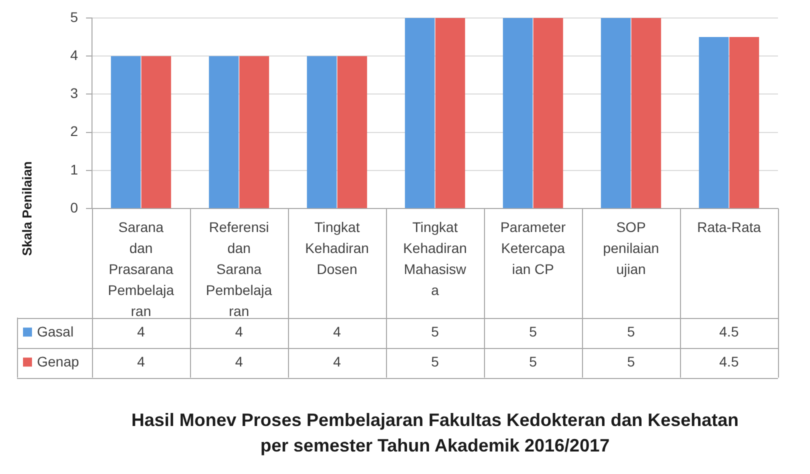 The height and width of the screenshot is (474, 810). Describe the element at coordinates (141, 268) in the screenshot. I see `x-tick-label: Sarana dan Prasarana Pembelajaran` at that location.